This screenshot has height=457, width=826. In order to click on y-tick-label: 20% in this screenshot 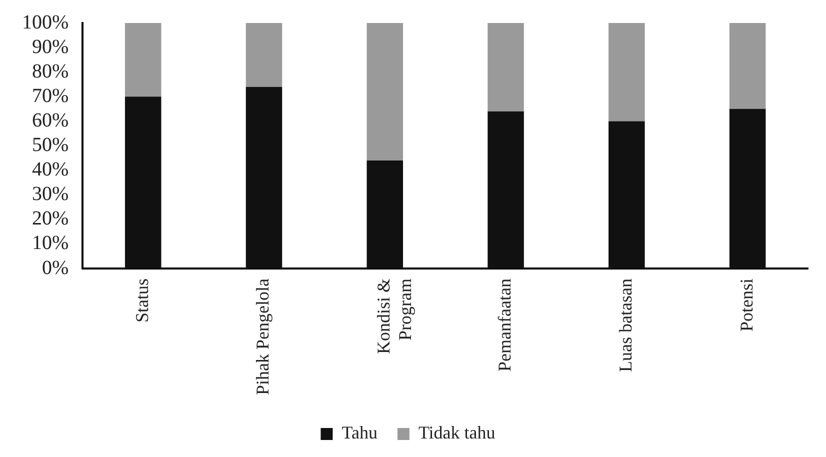, I will do `click(50, 219)`.